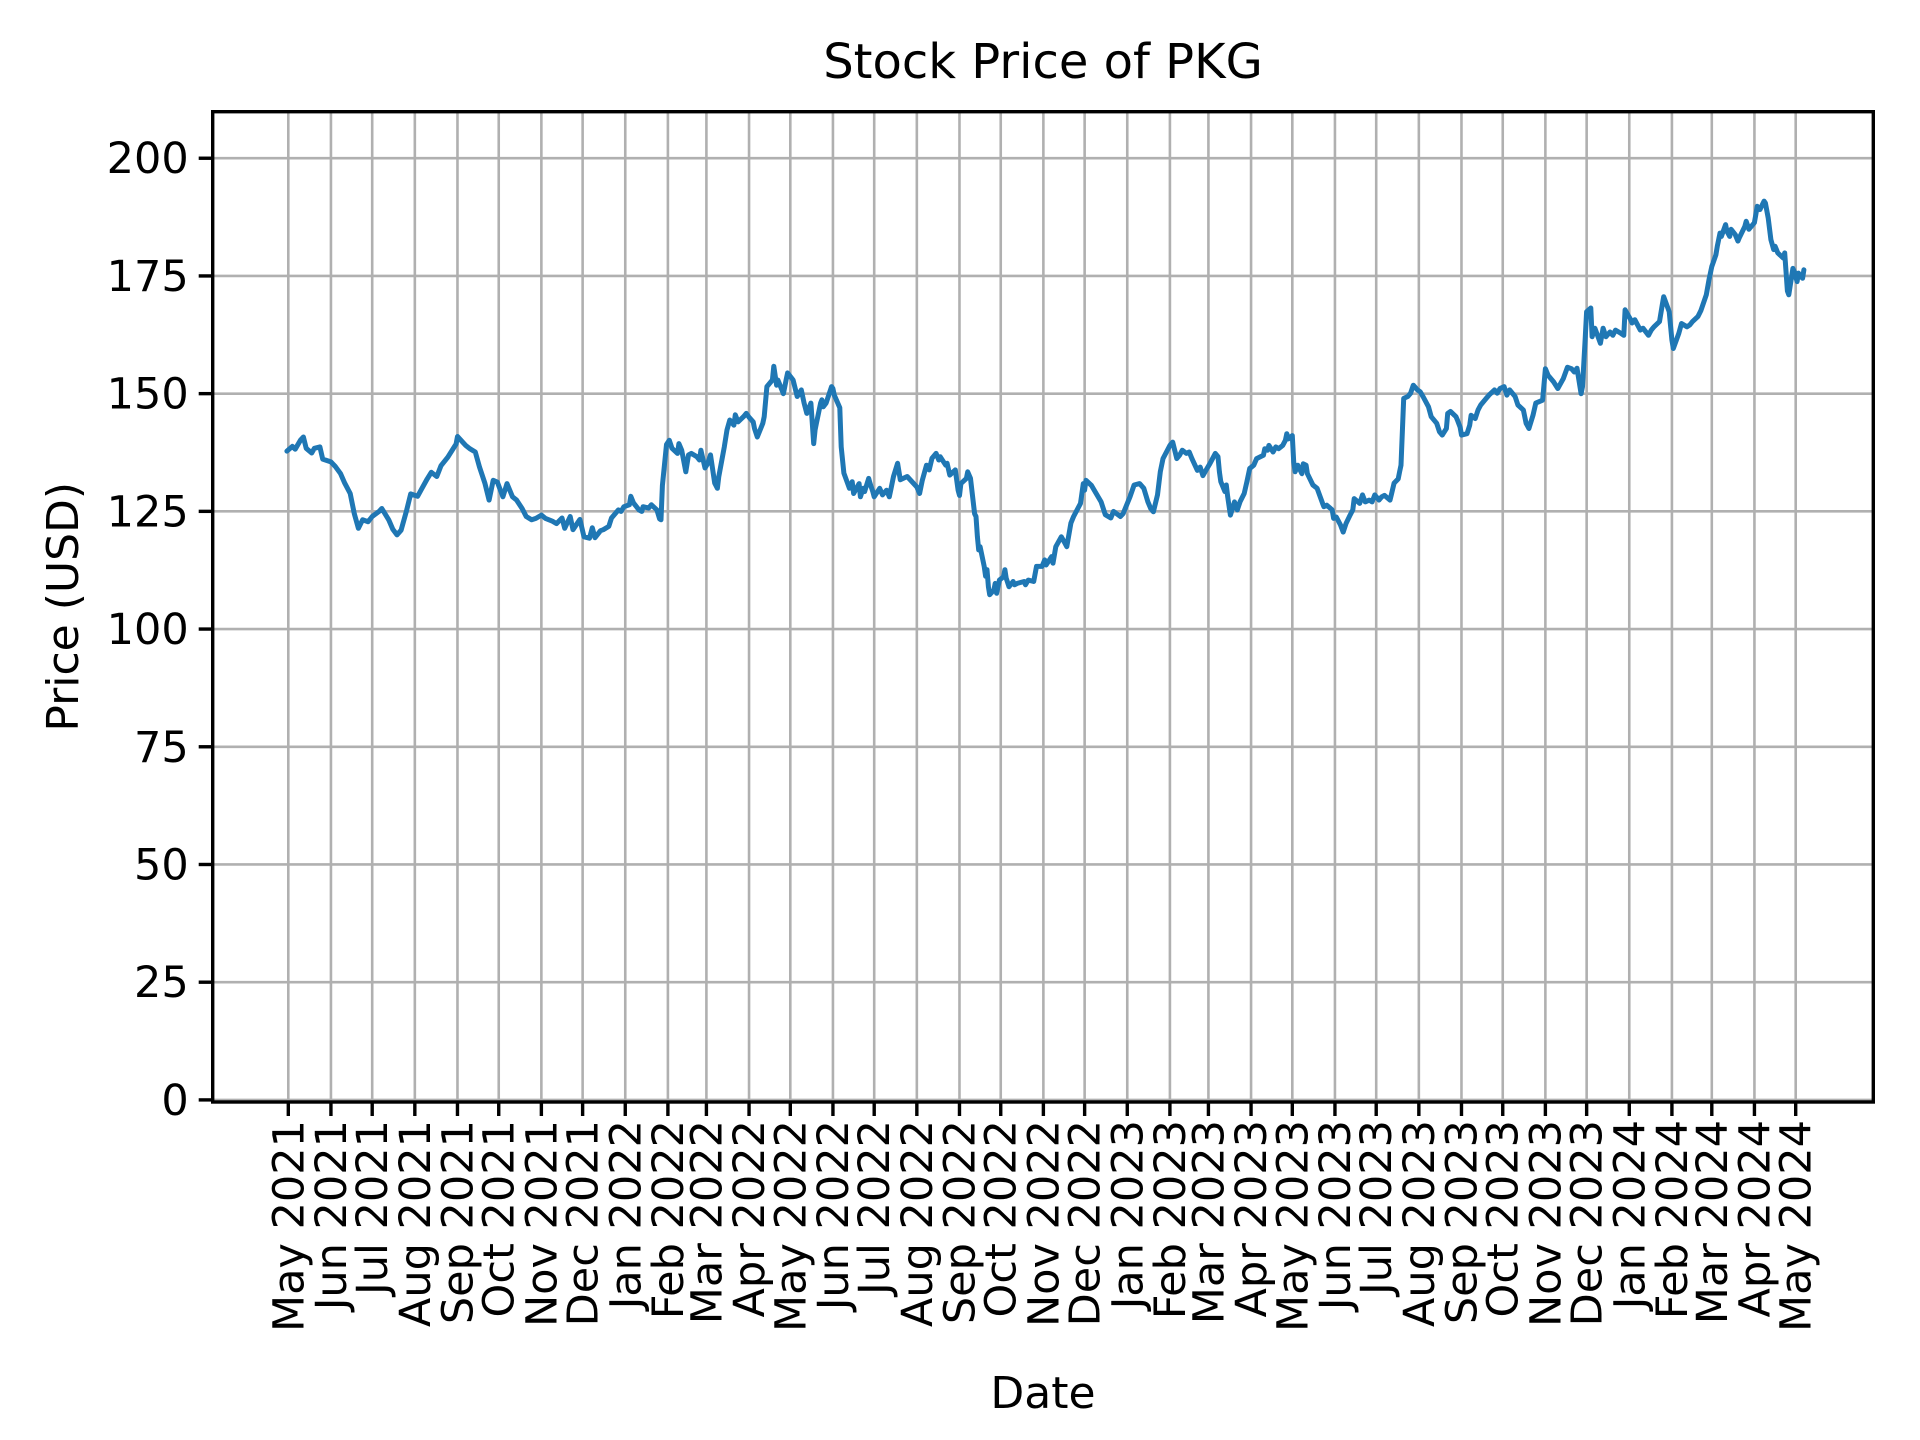 The height and width of the screenshot is (1440, 1920). I want to click on chart-title: Stock Price of PKG, so click(1043, 62).